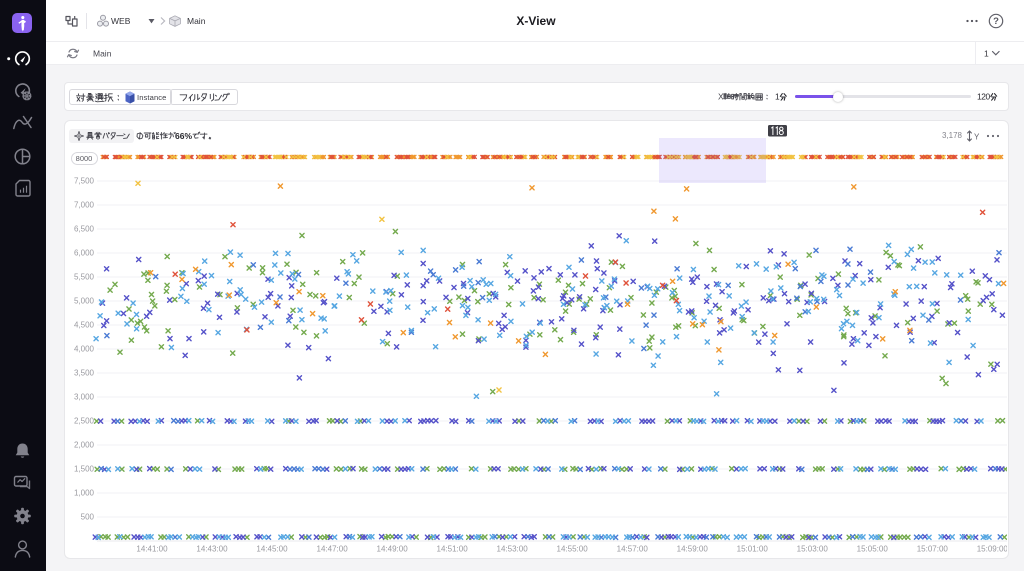 The image size is (1024, 571). Describe the element at coordinates (753, 549) in the screenshot. I see `svg-text: 15:01:00` at that location.